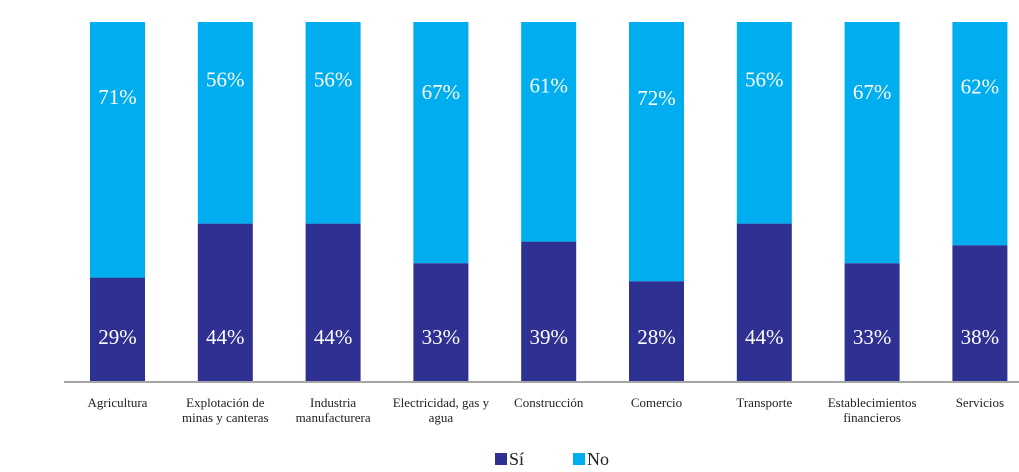 This screenshot has height=472, width=1019. Describe the element at coordinates (872, 92) in the screenshot. I see `data-label-no-7: 67%` at that location.